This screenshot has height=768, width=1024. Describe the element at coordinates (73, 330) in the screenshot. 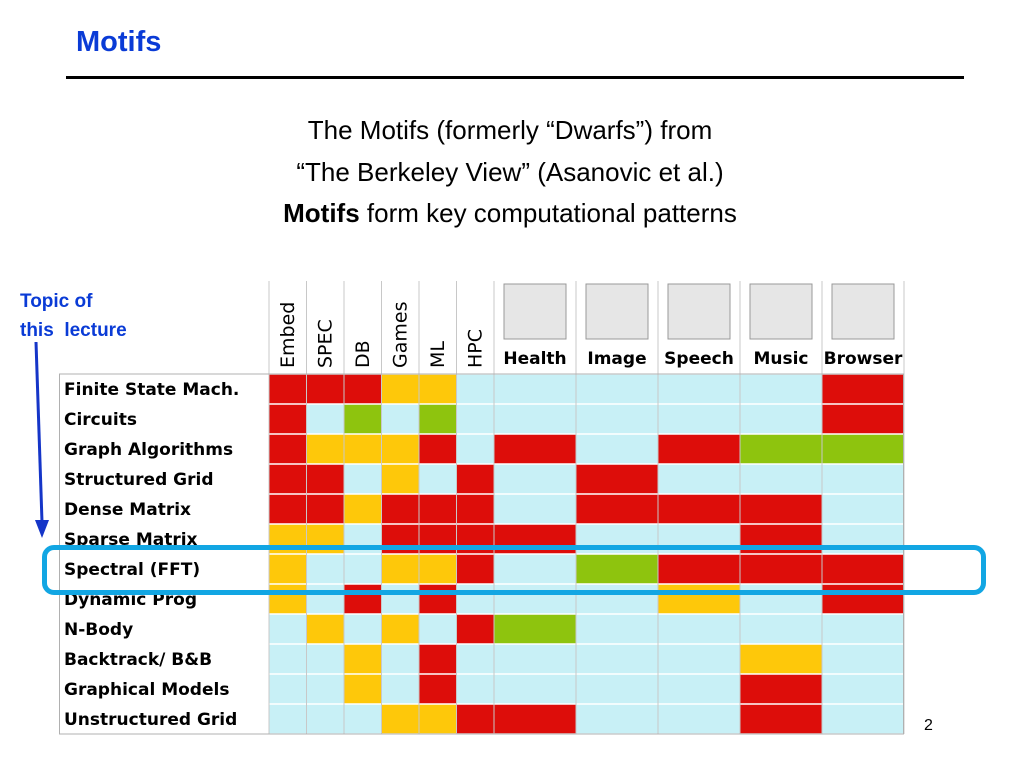

I see `topic-note-line-2: this lecture` at that location.